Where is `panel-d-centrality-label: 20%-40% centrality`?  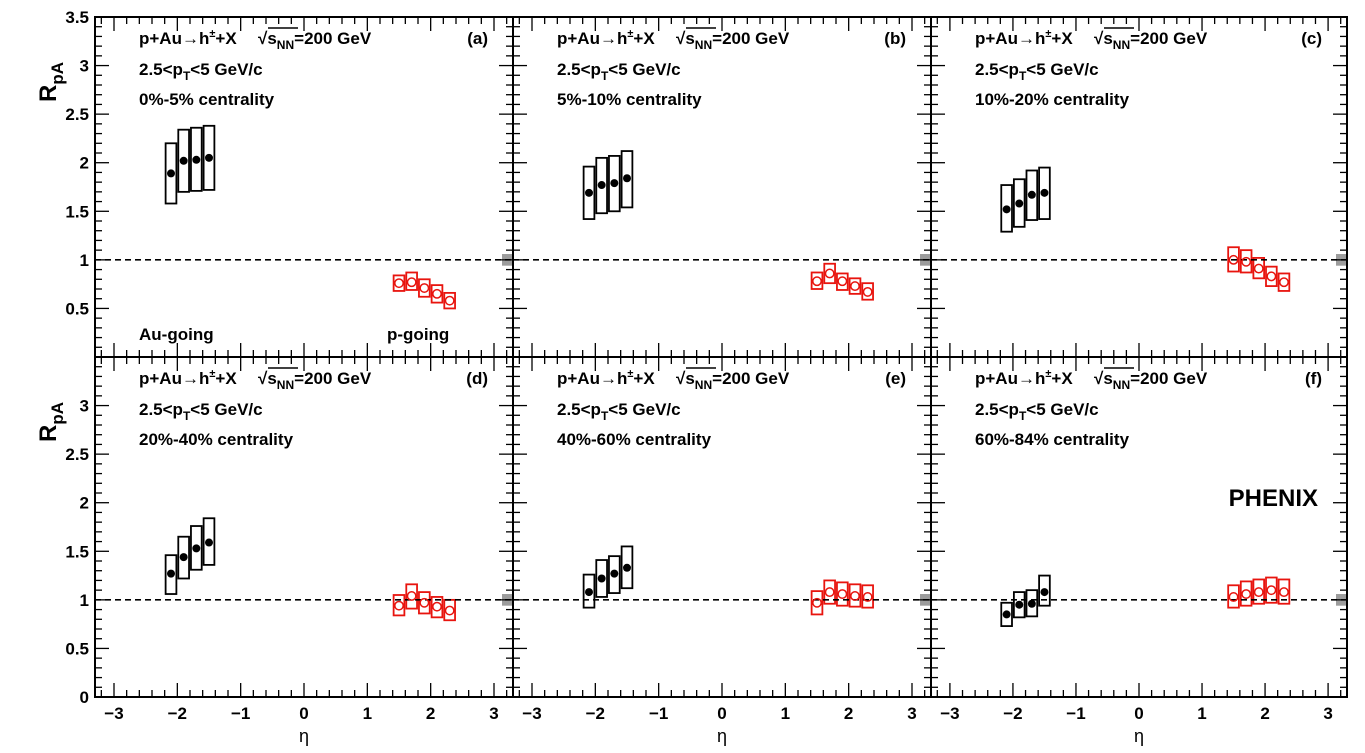 panel-d-centrality-label: 20%-40% centrality is located at coordinates (216, 439).